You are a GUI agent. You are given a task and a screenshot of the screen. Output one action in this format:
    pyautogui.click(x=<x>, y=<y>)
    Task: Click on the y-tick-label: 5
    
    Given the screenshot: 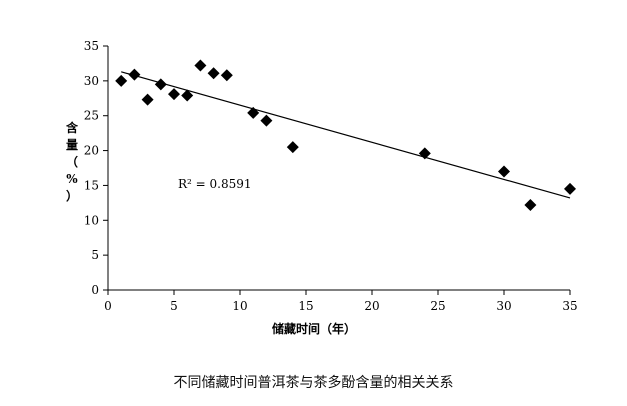 What is the action you would take?
    pyautogui.click(x=95, y=255)
    